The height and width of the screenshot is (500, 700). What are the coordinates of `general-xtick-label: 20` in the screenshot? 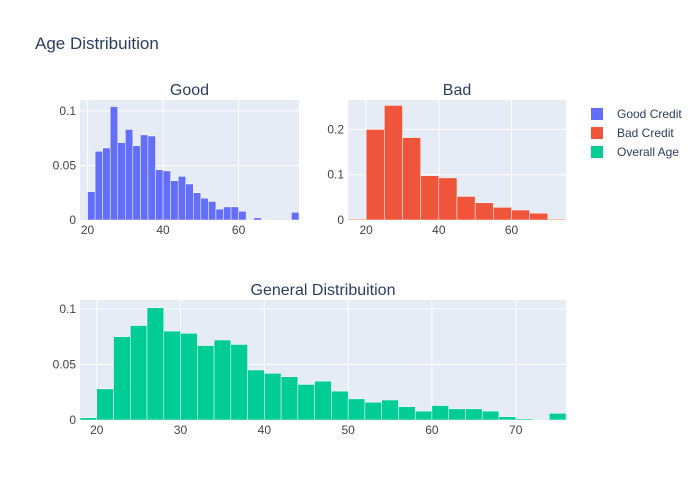 It's located at (97, 430).